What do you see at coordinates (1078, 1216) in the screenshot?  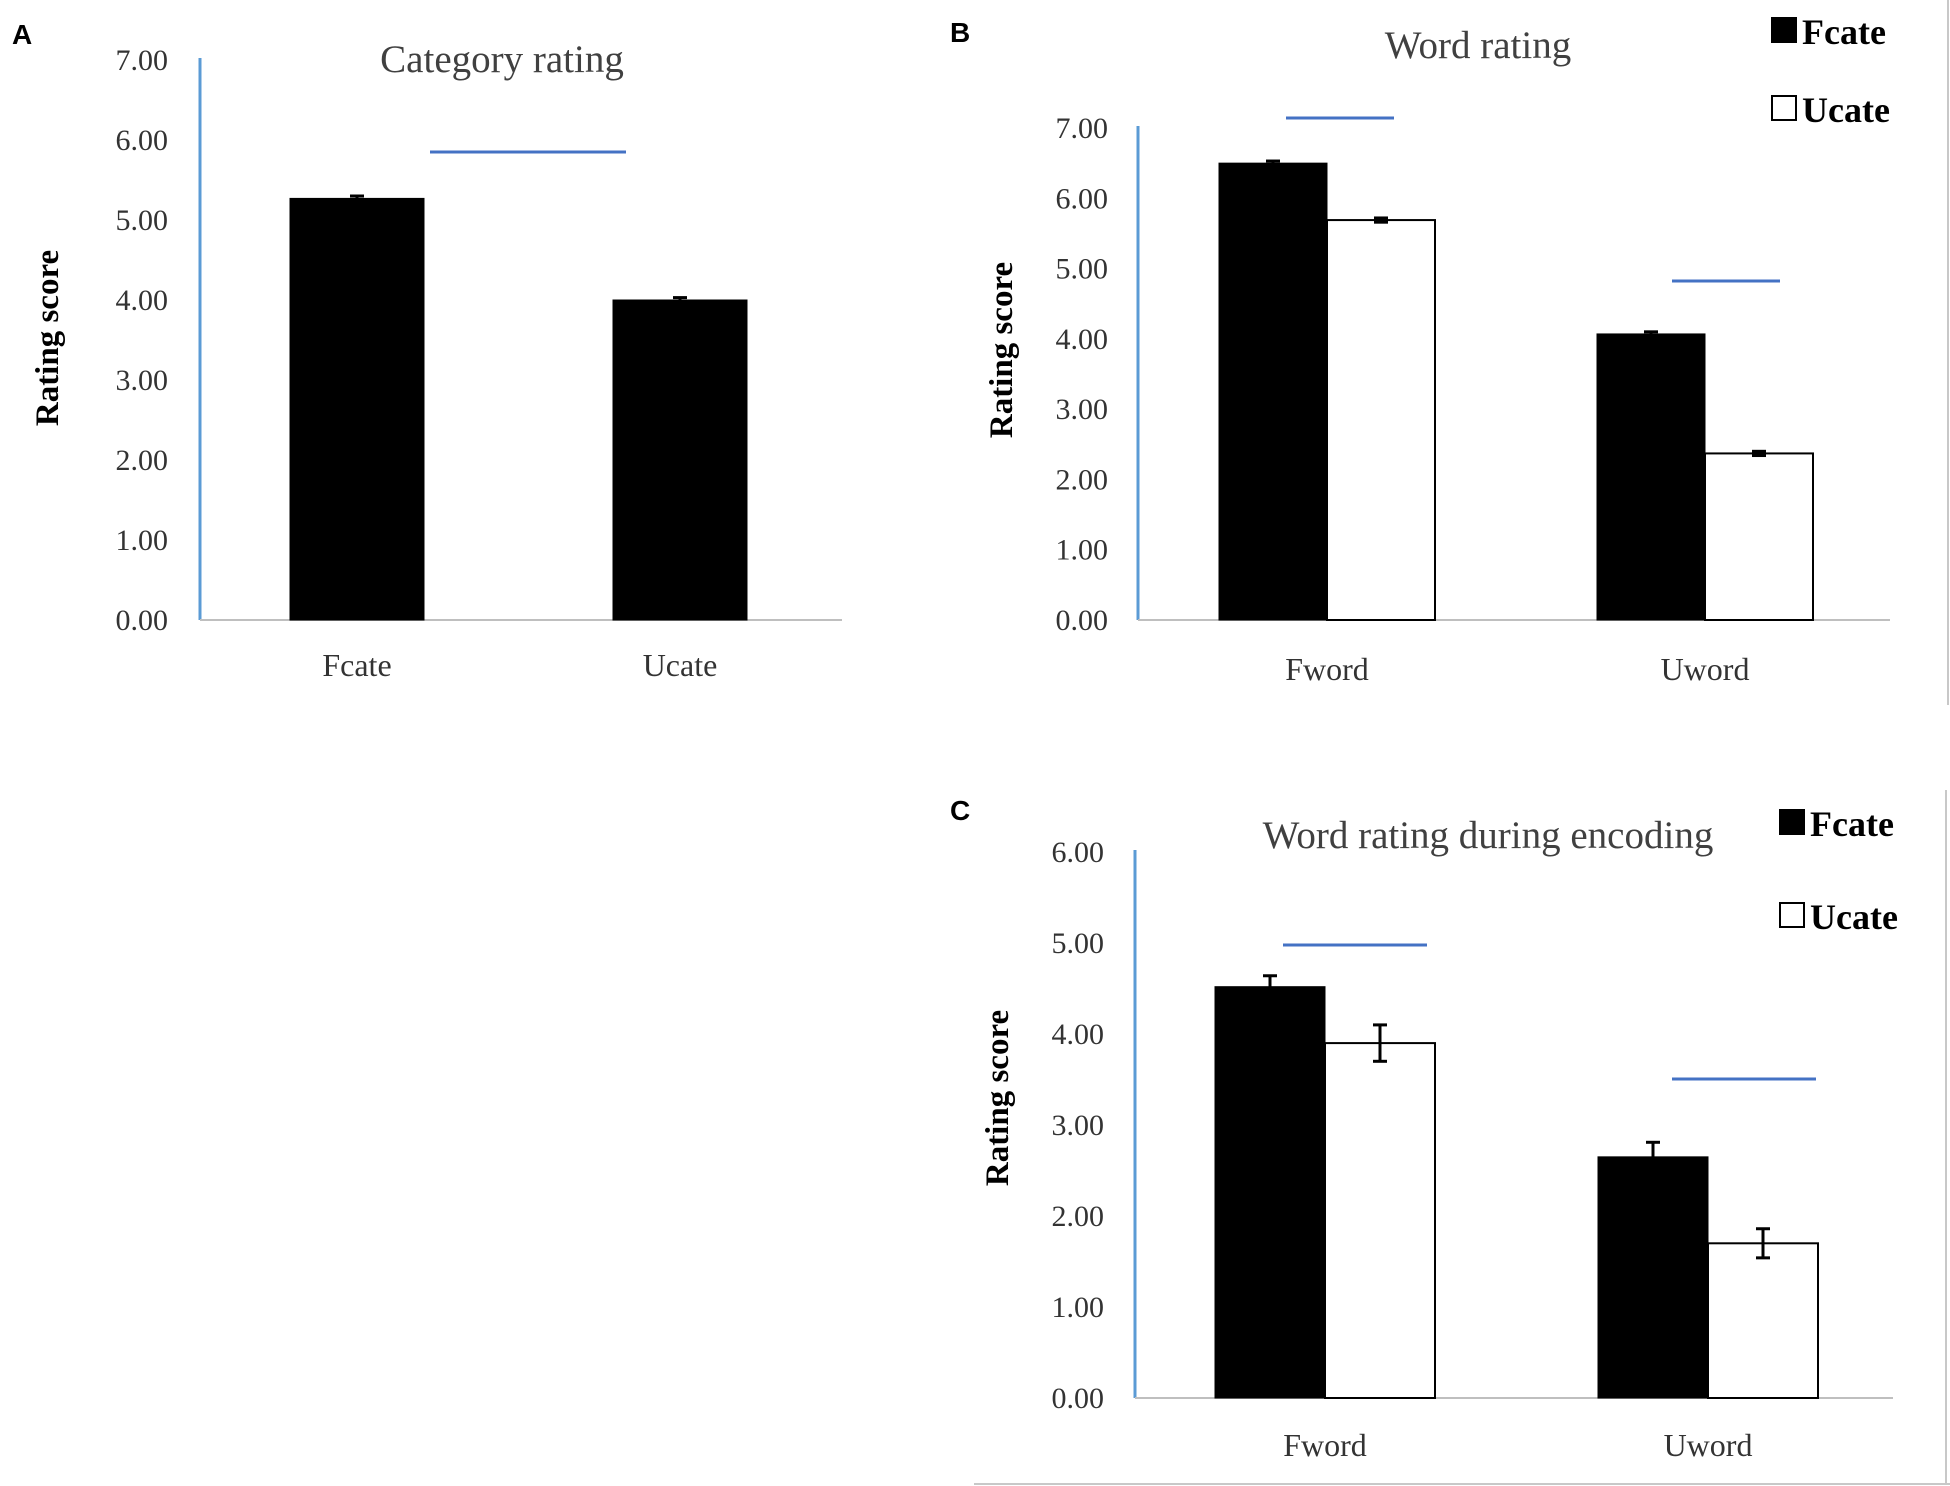 I see `panel-c-y-tick-label: 2.00` at bounding box center [1078, 1216].